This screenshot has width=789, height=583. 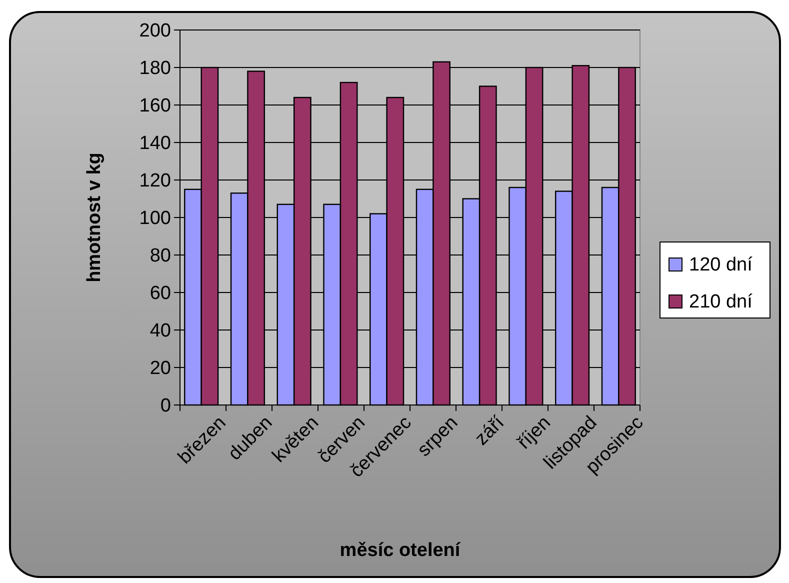 I want to click on y-tick-label: 160, so click(x=155, y=106).